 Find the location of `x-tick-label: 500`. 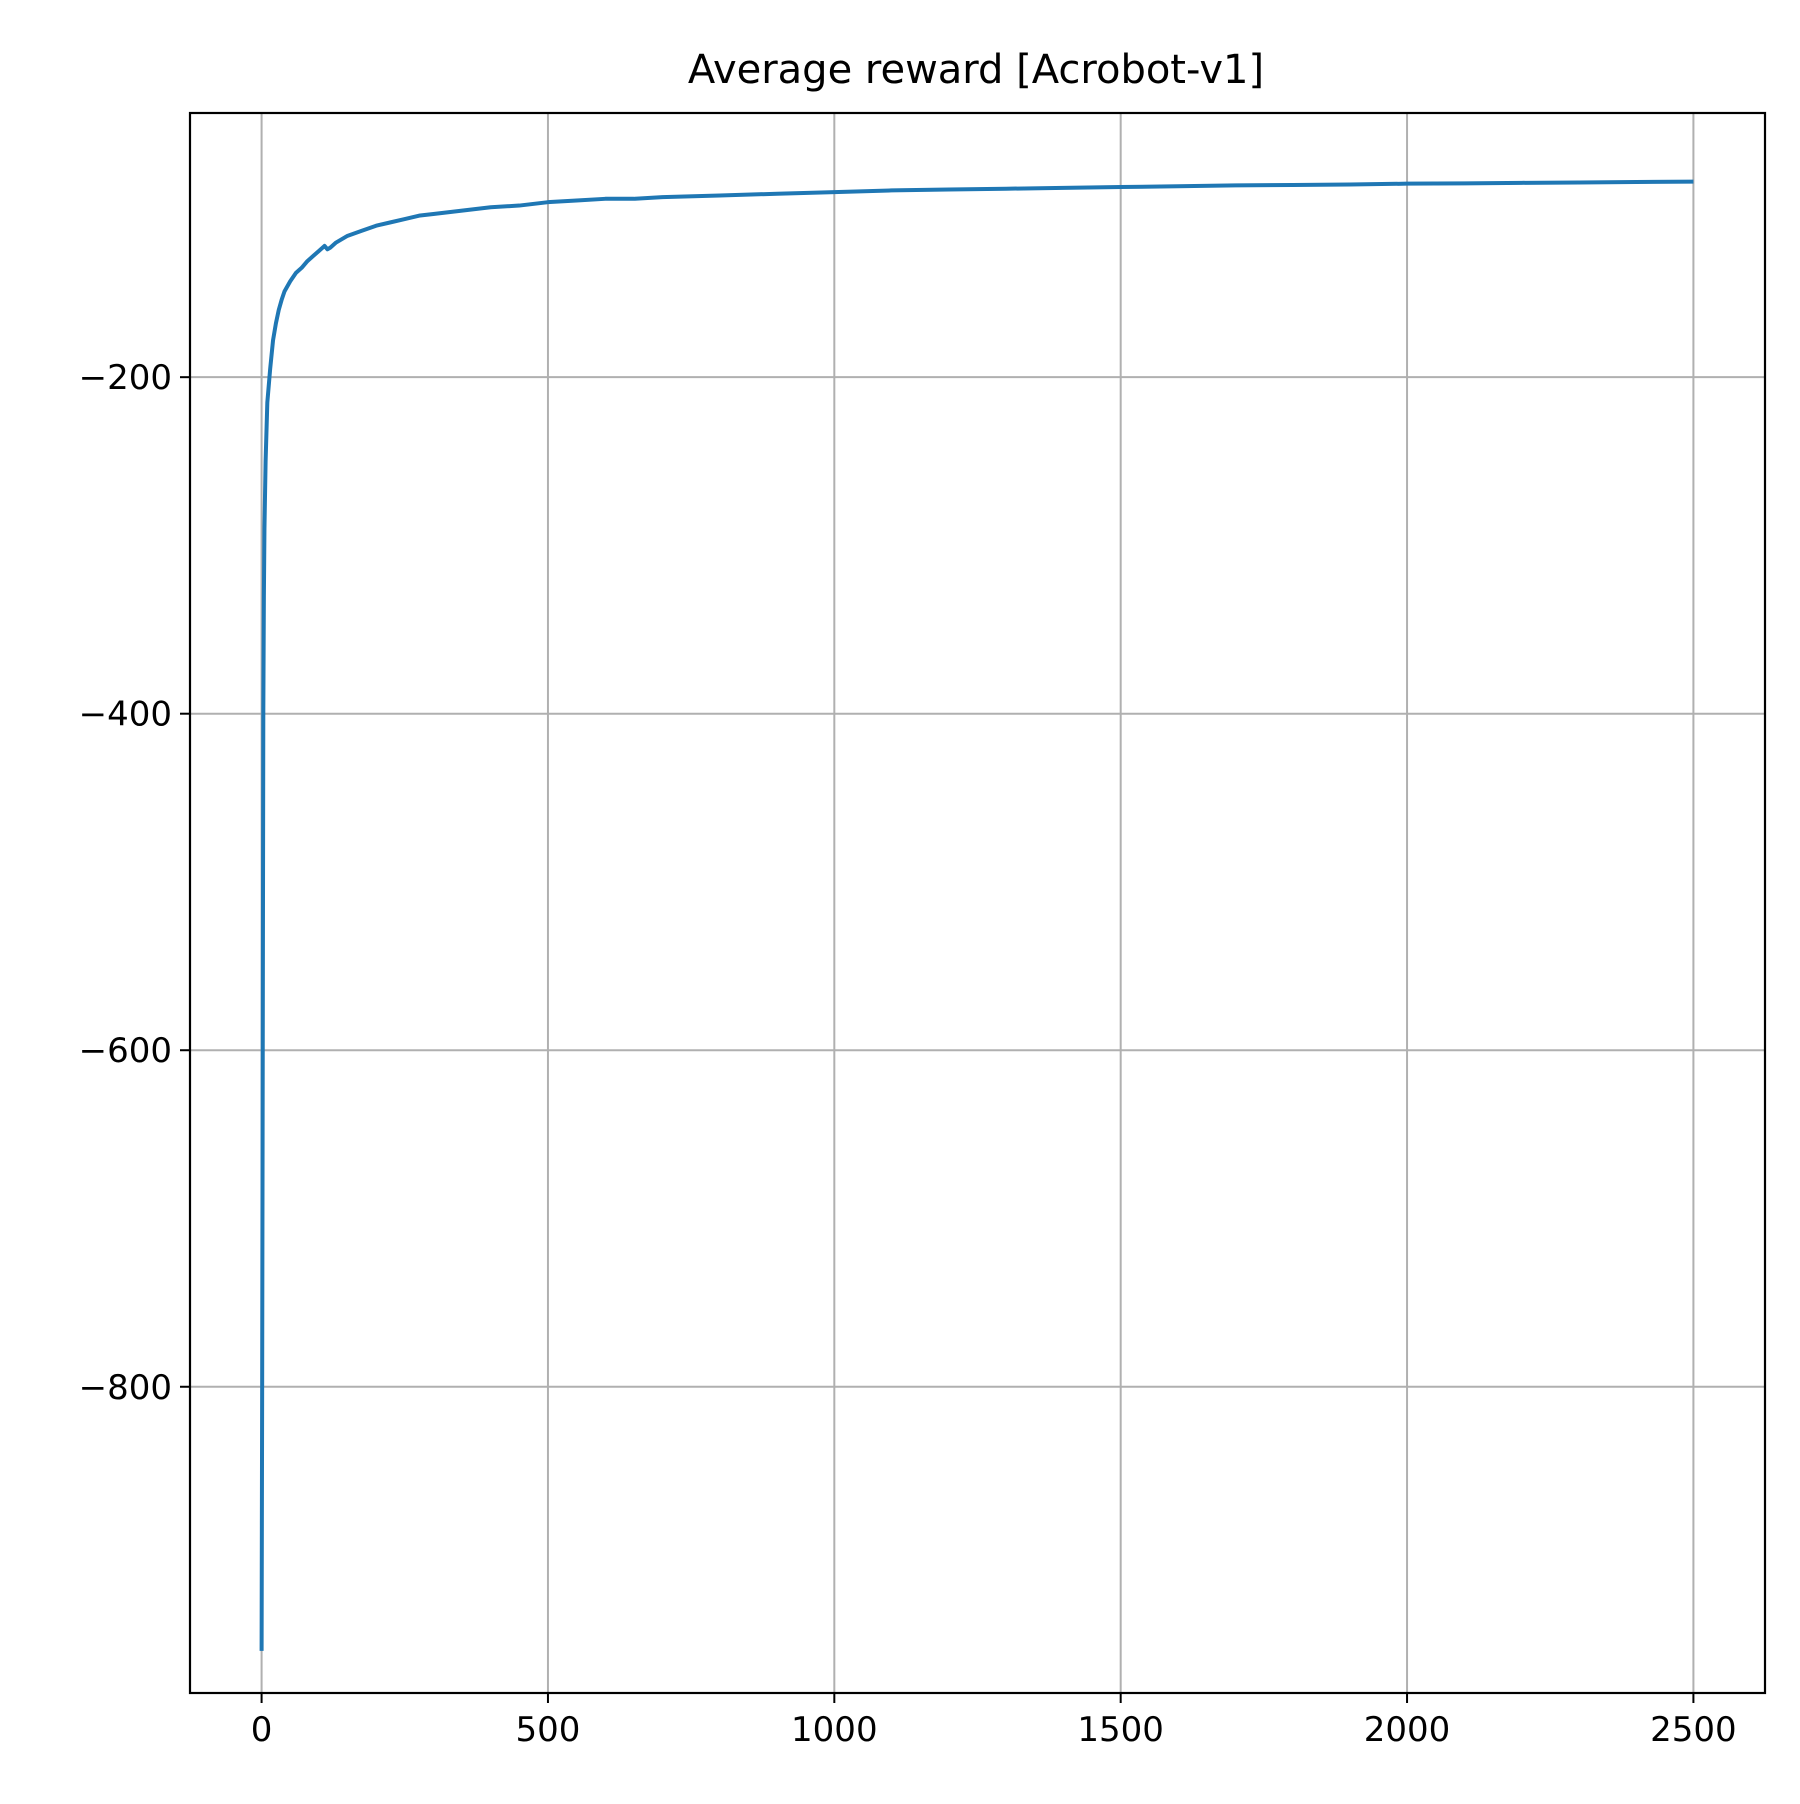

x-tick-label: 500 is located at coordinates (548, 1730).